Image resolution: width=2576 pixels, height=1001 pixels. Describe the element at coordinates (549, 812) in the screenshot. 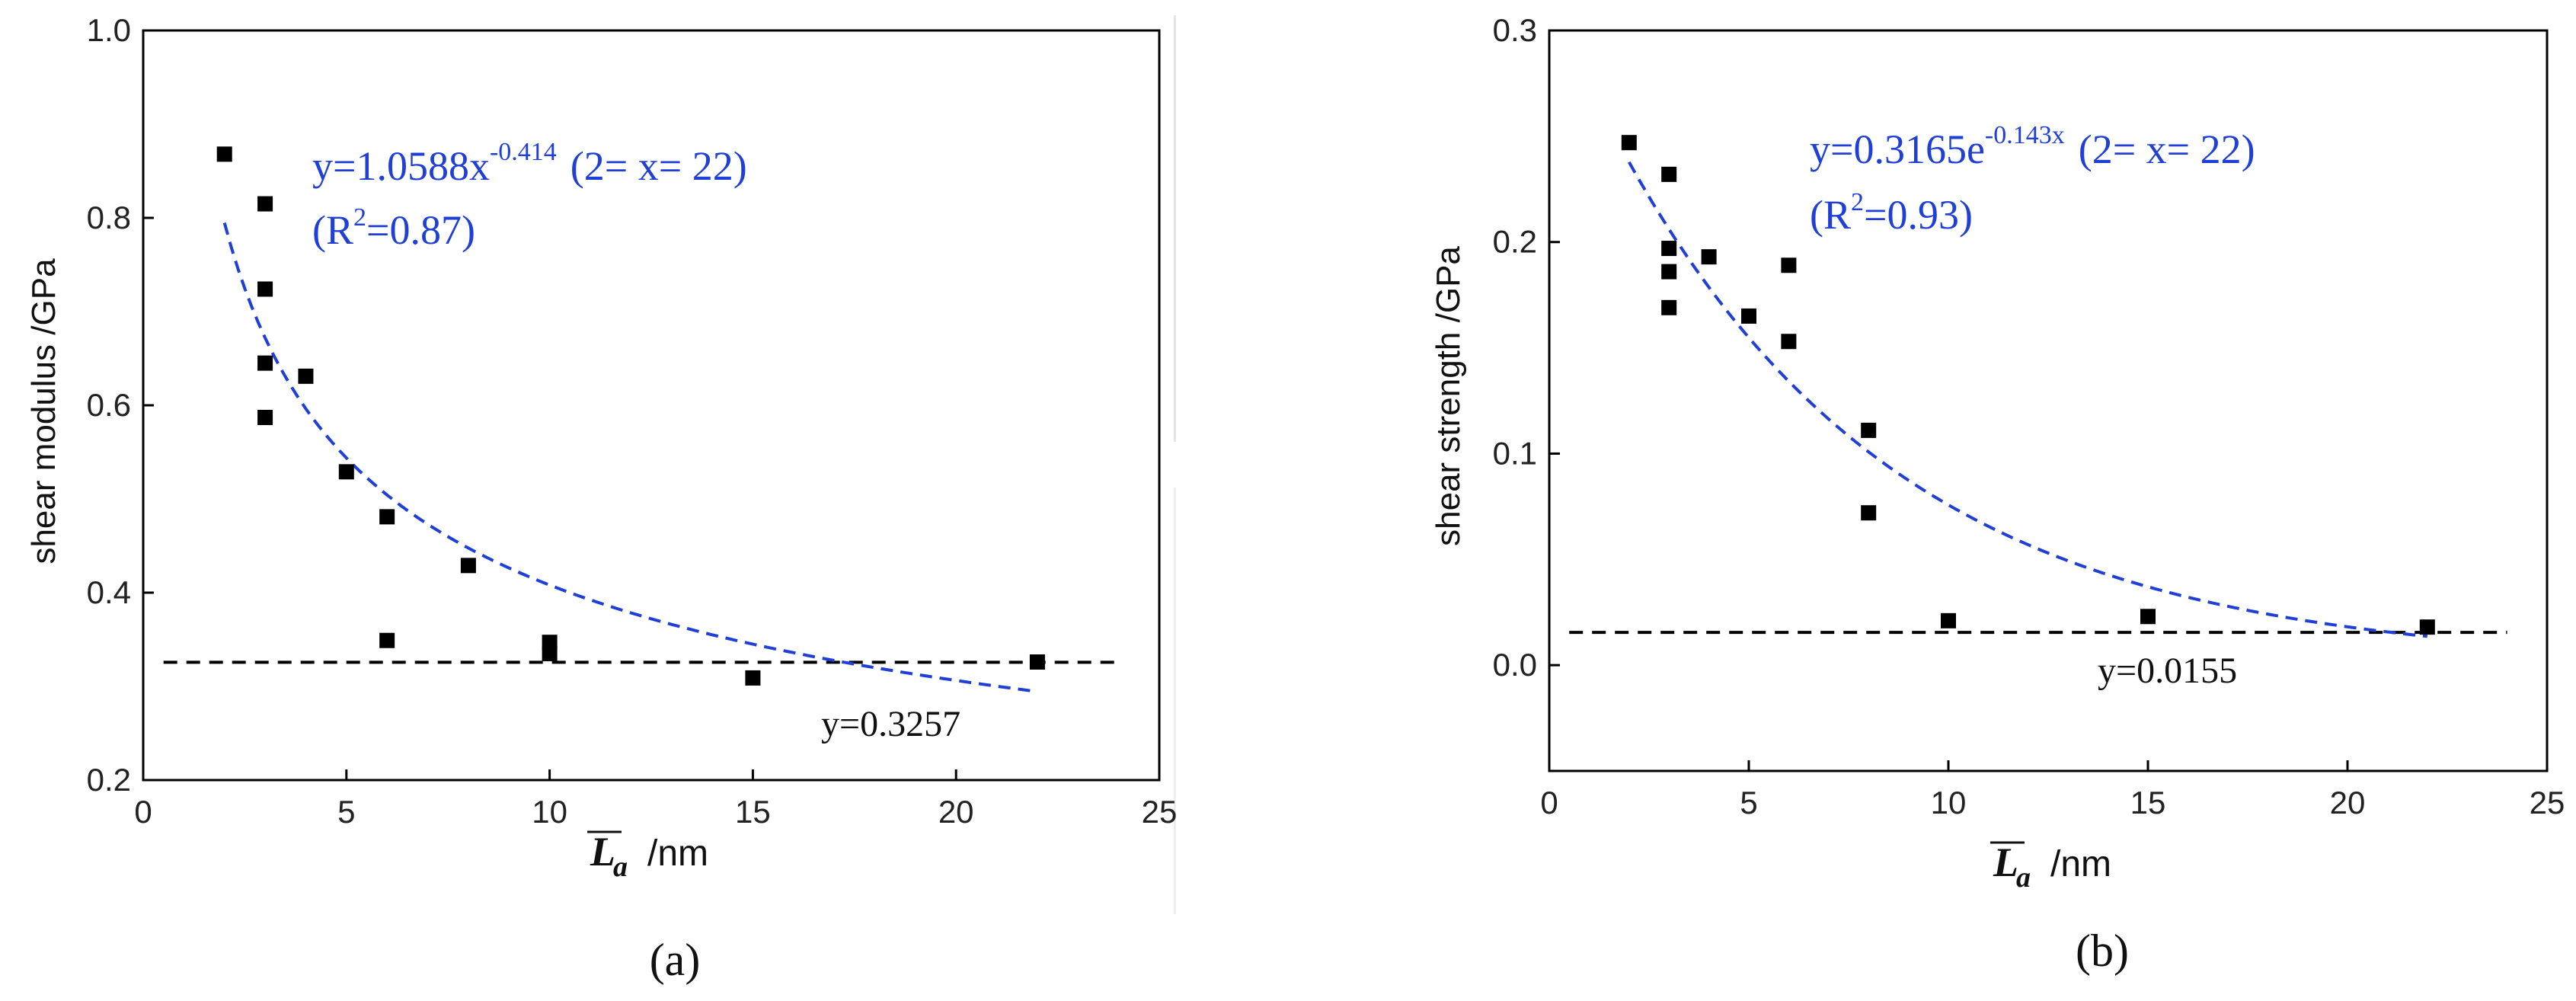

I see `panel-a-x-tick-label: 10` at that location.